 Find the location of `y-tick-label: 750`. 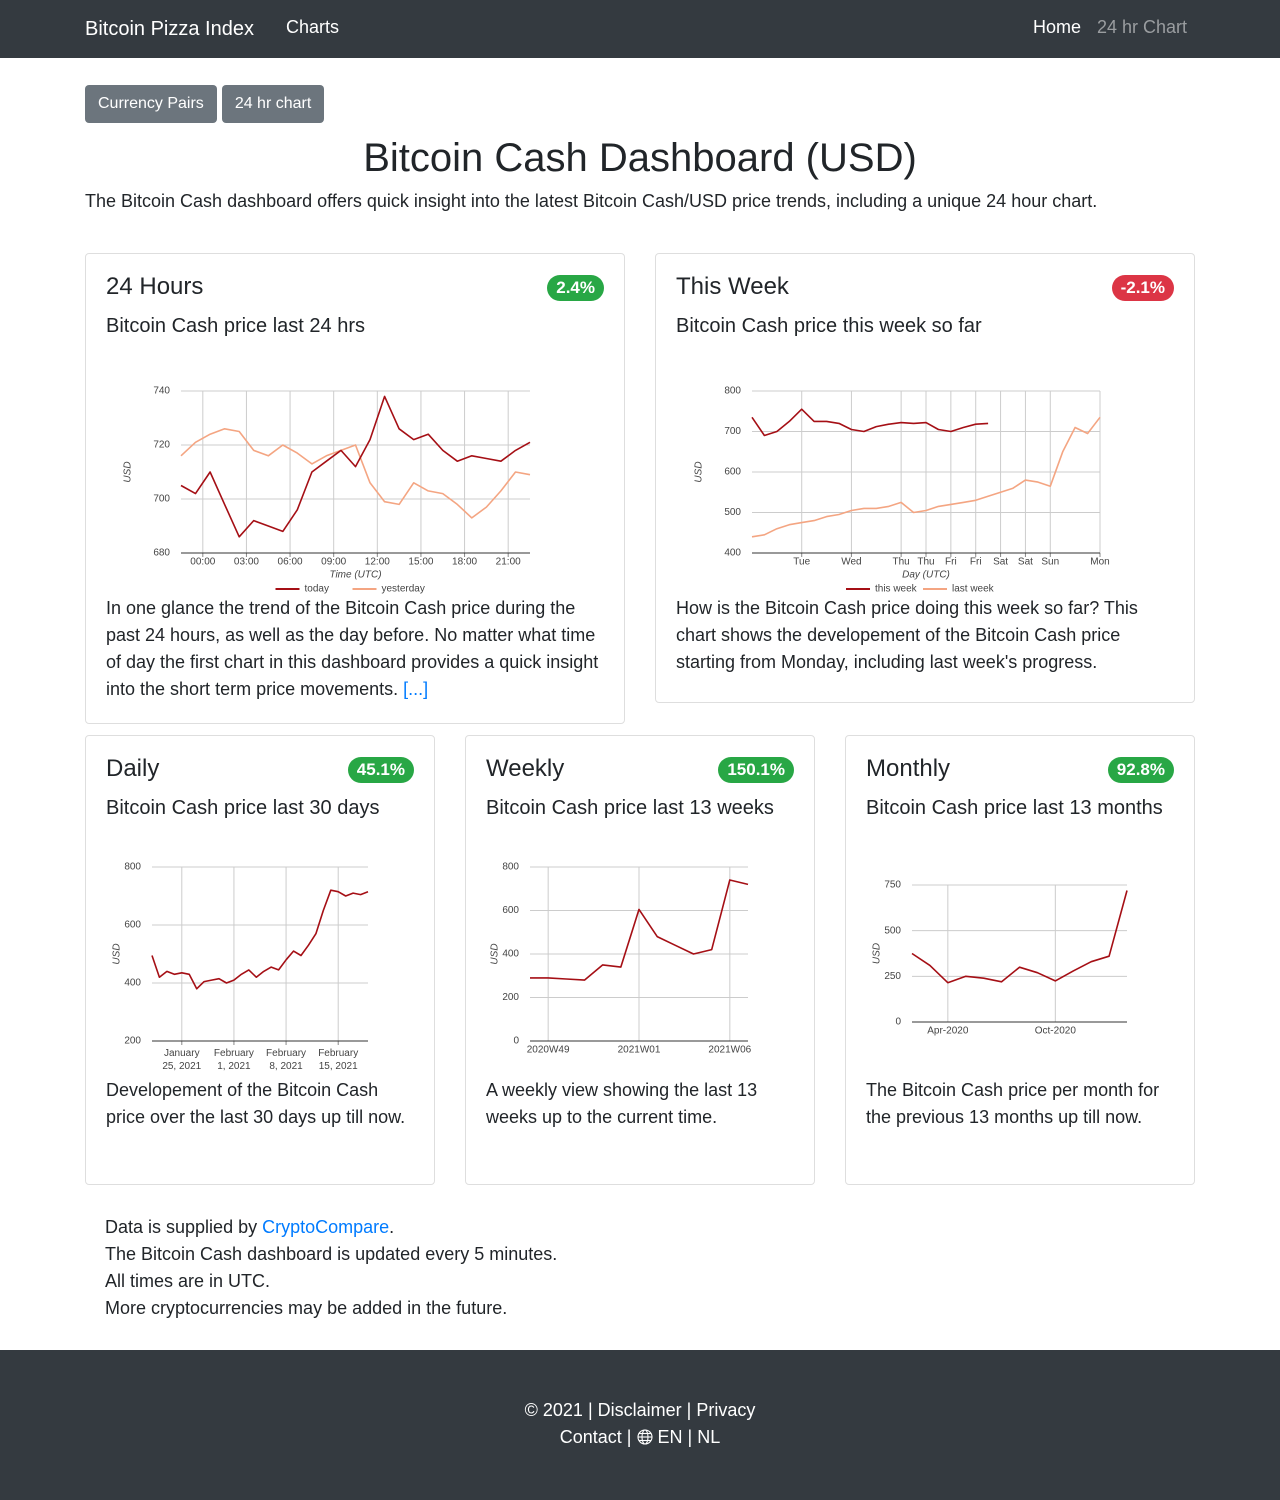

y-tick-label: 750 is located at coordinates (892, 885).